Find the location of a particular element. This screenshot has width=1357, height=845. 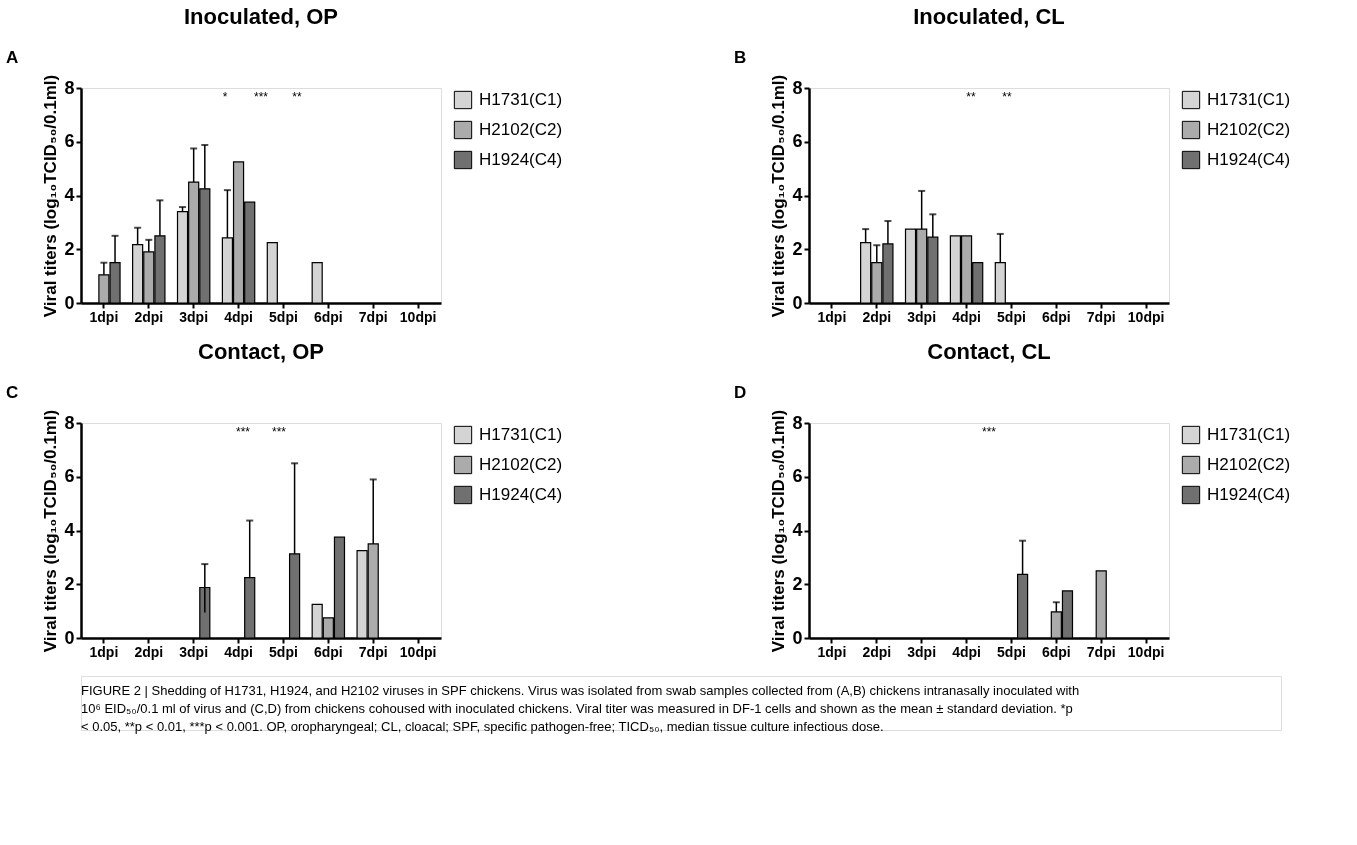

chart-title: Inoculated, CL is located at coordinates (989, 16).